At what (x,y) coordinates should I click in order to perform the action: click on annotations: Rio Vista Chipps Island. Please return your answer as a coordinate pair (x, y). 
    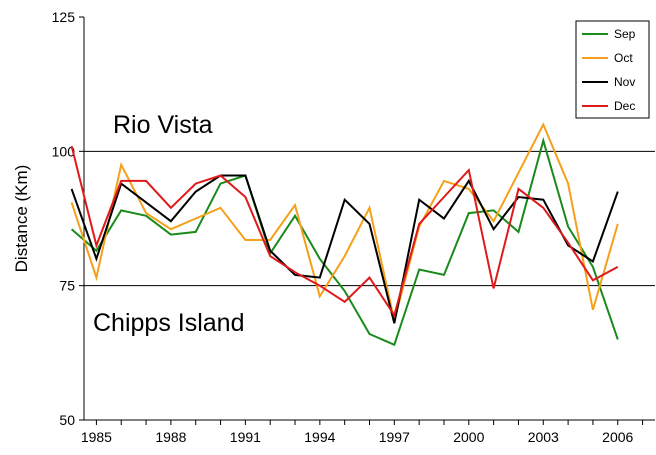
    Looking at the image, I should click on (168, 224).